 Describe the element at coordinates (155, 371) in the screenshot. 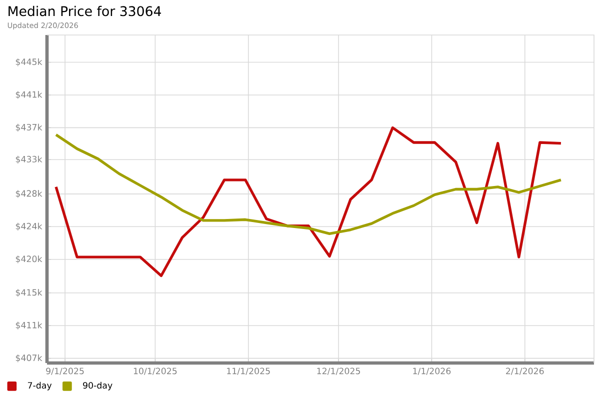

I see `x-tick-label: 10/1/2025` at that location.